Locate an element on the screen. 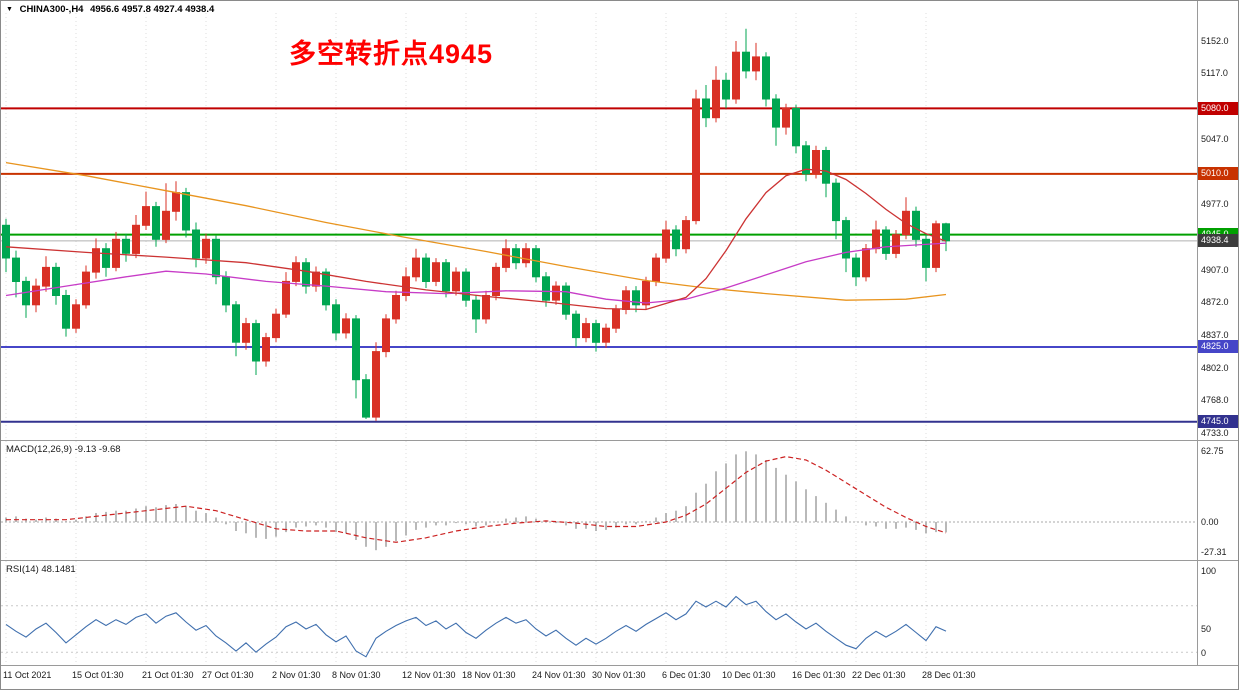 This screenshot has height=690, width=1239. time-axis-label: 21 Oct 01:30 is located at coordinates (168, 675).